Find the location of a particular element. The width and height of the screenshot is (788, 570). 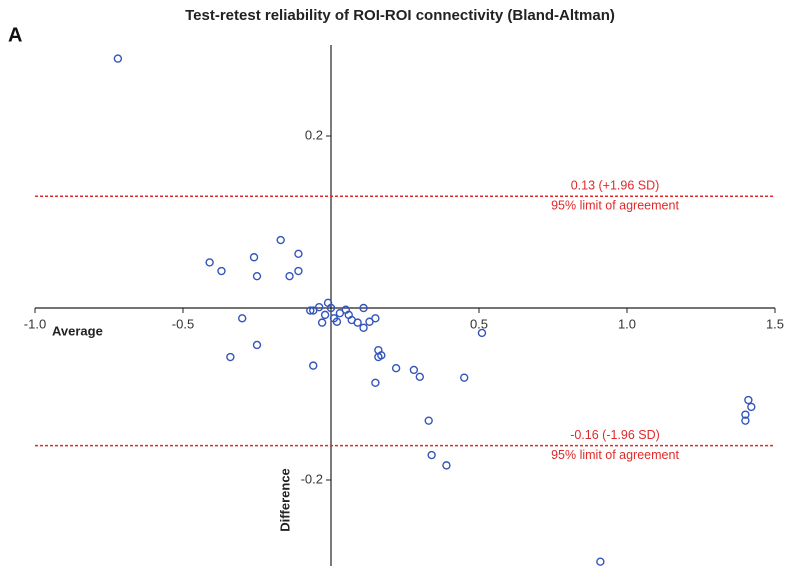

reference-label: 0.13 (+1.96 SD) is located at coordinates (615, 185).